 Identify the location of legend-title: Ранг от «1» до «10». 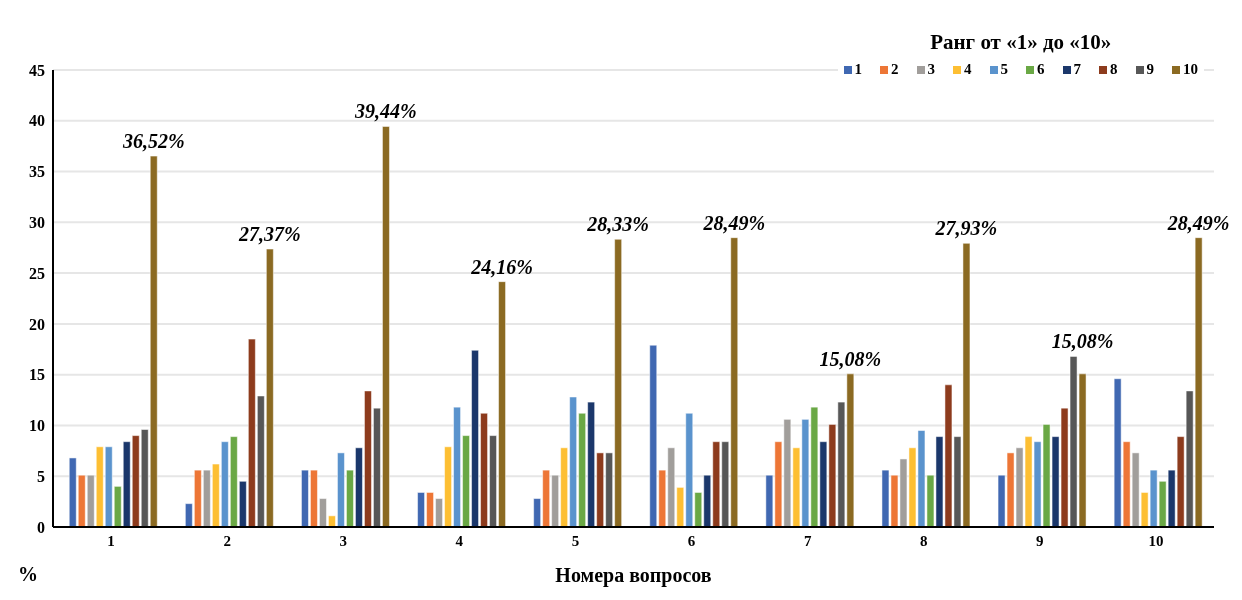
(1021, 42).